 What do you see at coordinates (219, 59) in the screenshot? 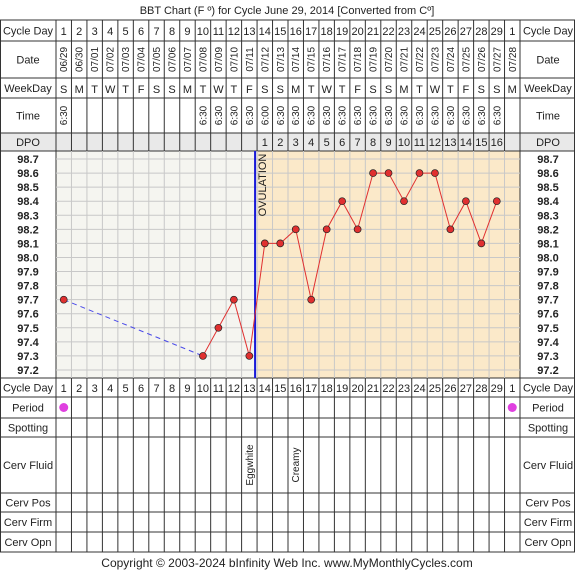
I see `date-label: 07/09` at bounding box center [219, 59].